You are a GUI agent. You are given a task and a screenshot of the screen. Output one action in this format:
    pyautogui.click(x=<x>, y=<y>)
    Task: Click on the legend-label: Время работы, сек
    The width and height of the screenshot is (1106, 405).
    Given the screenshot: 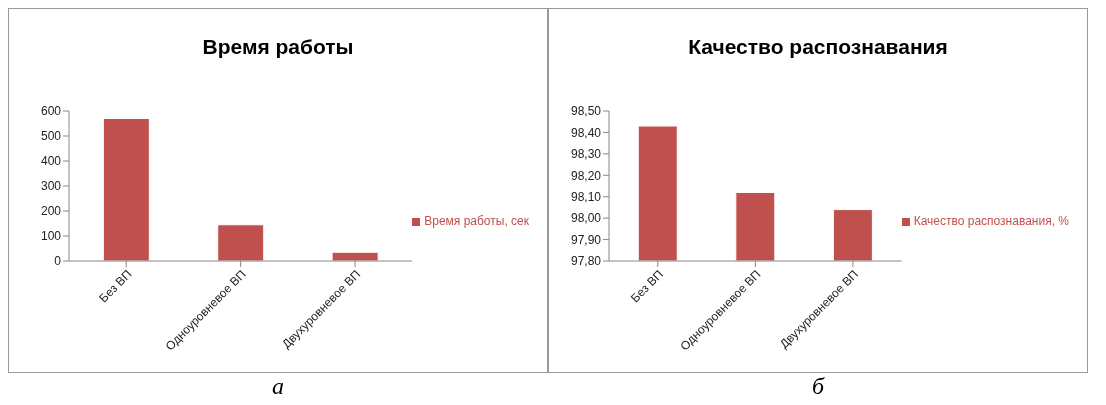 What is the action you would take?
    pyautogui.click(x=476, y=221)
    